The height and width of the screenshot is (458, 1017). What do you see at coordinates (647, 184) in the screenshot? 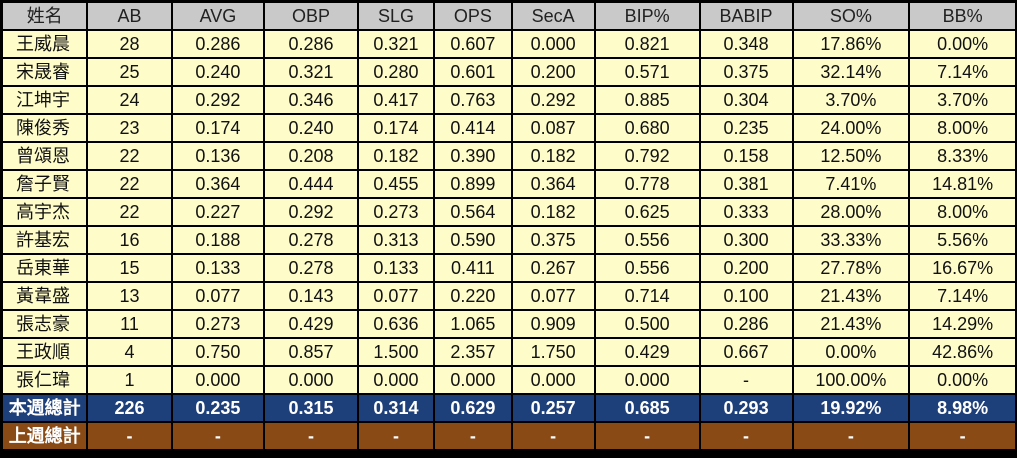
I see `stat-cell: 0.778` at bounding box center [647, 184].